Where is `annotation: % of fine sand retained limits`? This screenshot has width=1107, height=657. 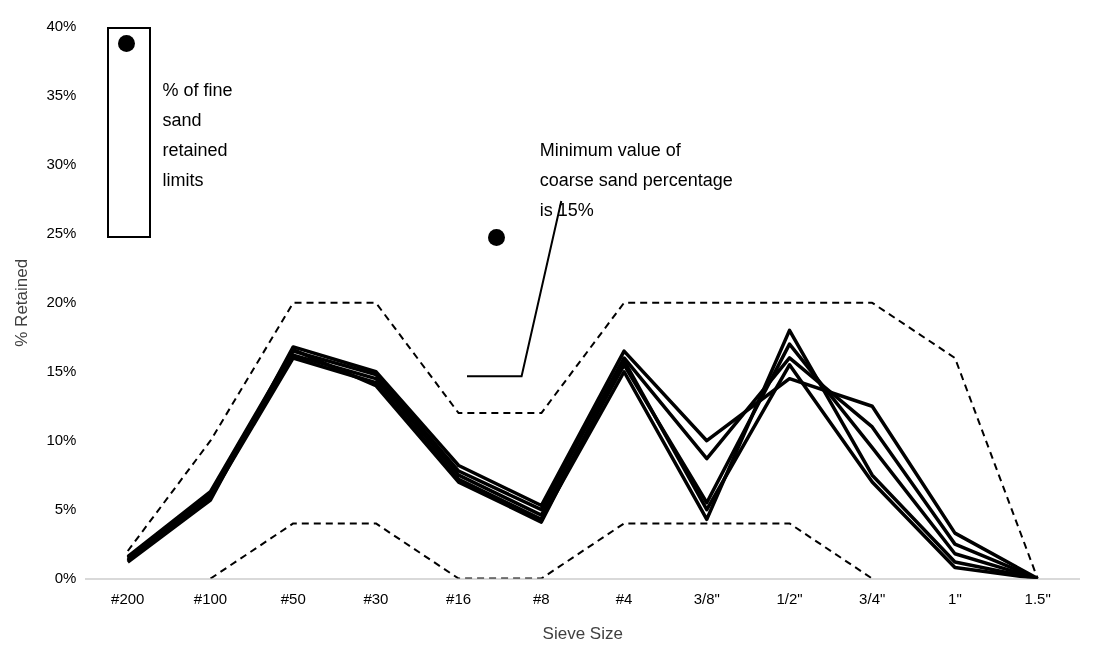 annotation: % of fine sand retained limits is located at coordinates (198, 136).